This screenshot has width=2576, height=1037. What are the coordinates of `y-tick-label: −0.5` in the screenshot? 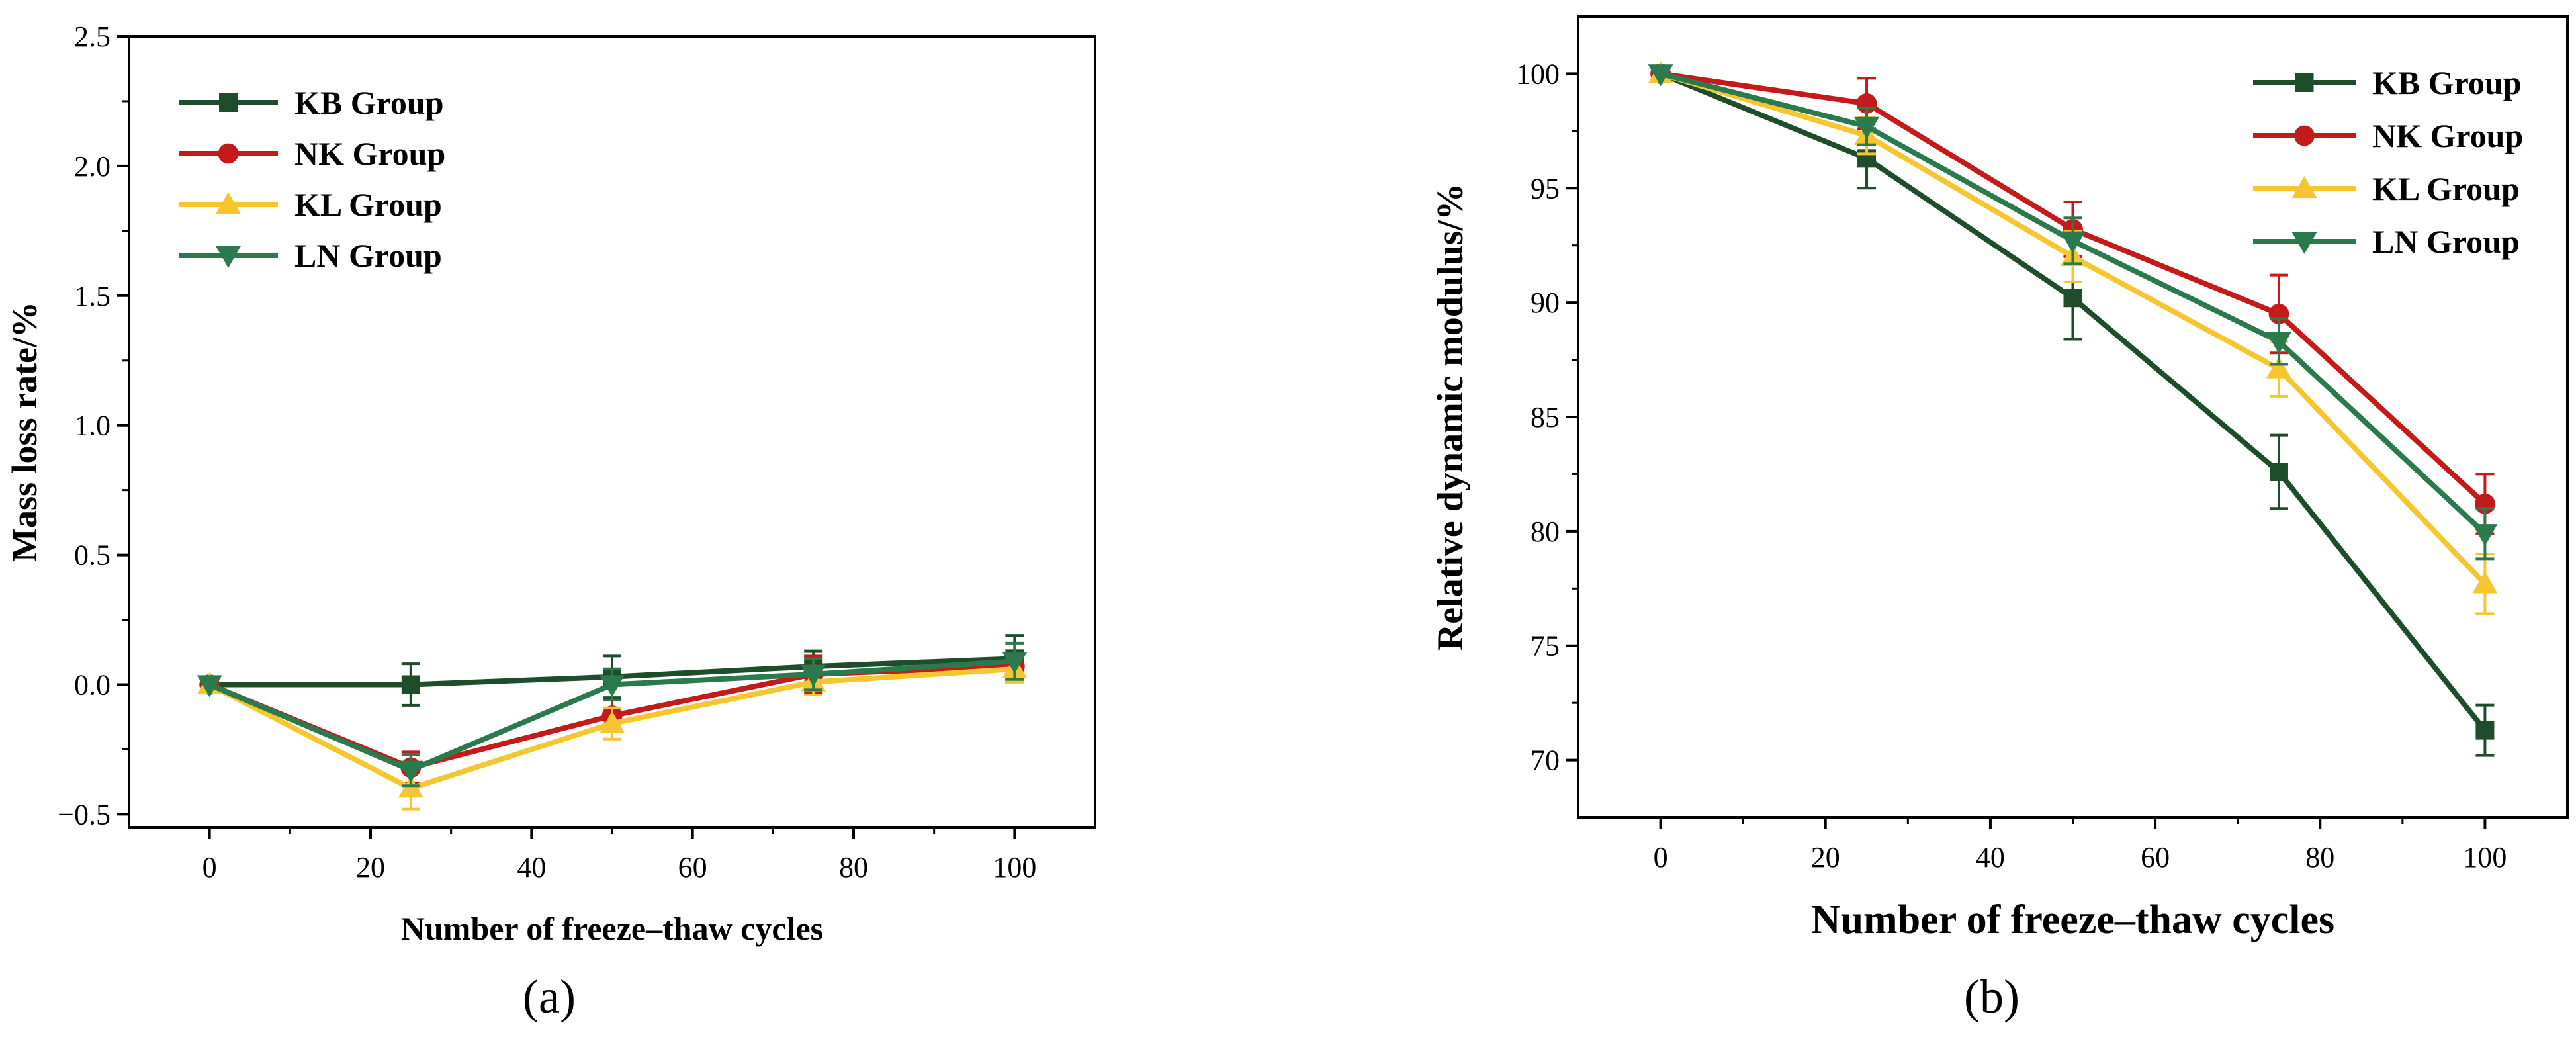 It's located at (84, 814).